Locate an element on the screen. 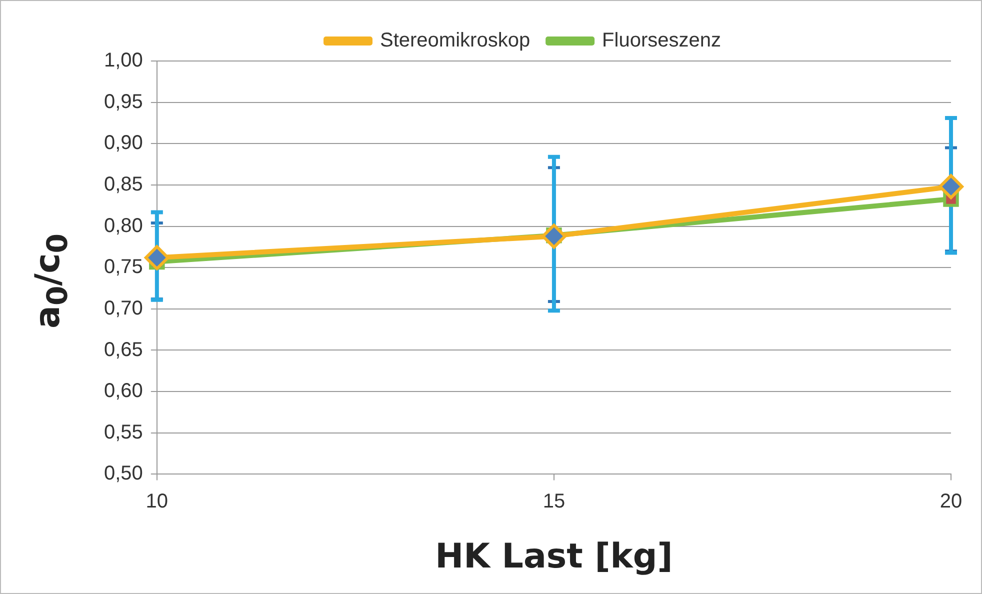 The height and width of the screenshot is (594, 982). legend-label: Fluorseszenz is located at coordinates (661, 41).